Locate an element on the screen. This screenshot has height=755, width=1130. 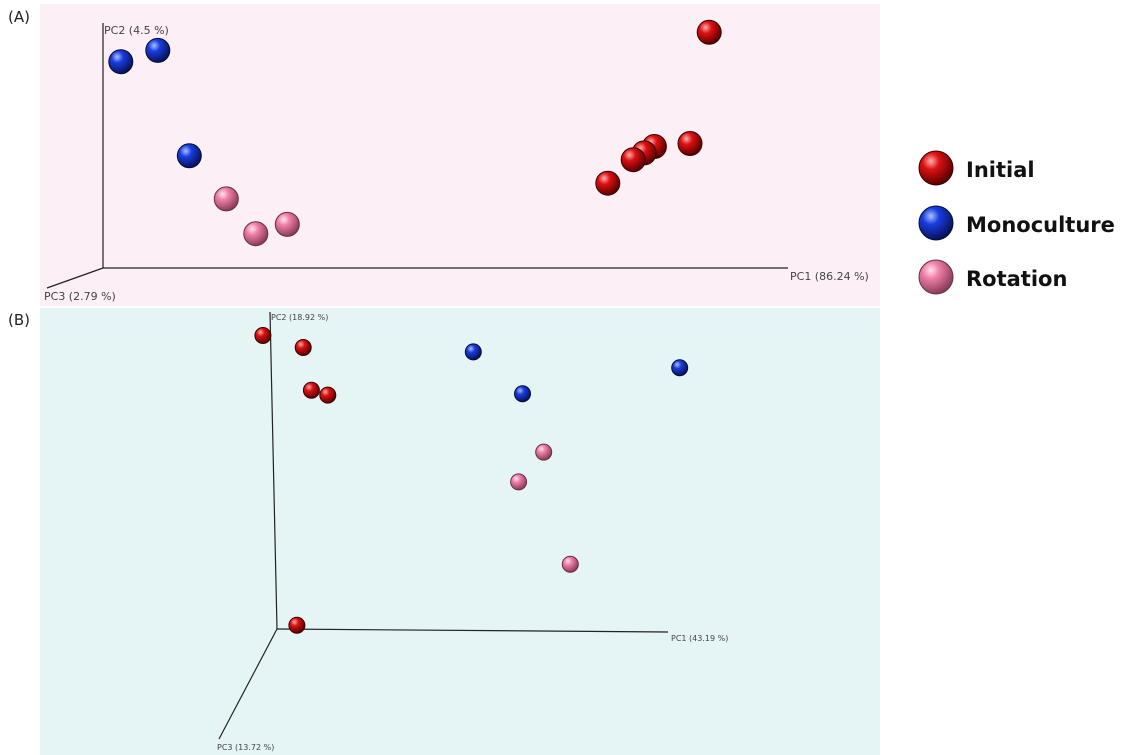
legend-marker-rotation is located at coordinates (936, 277).